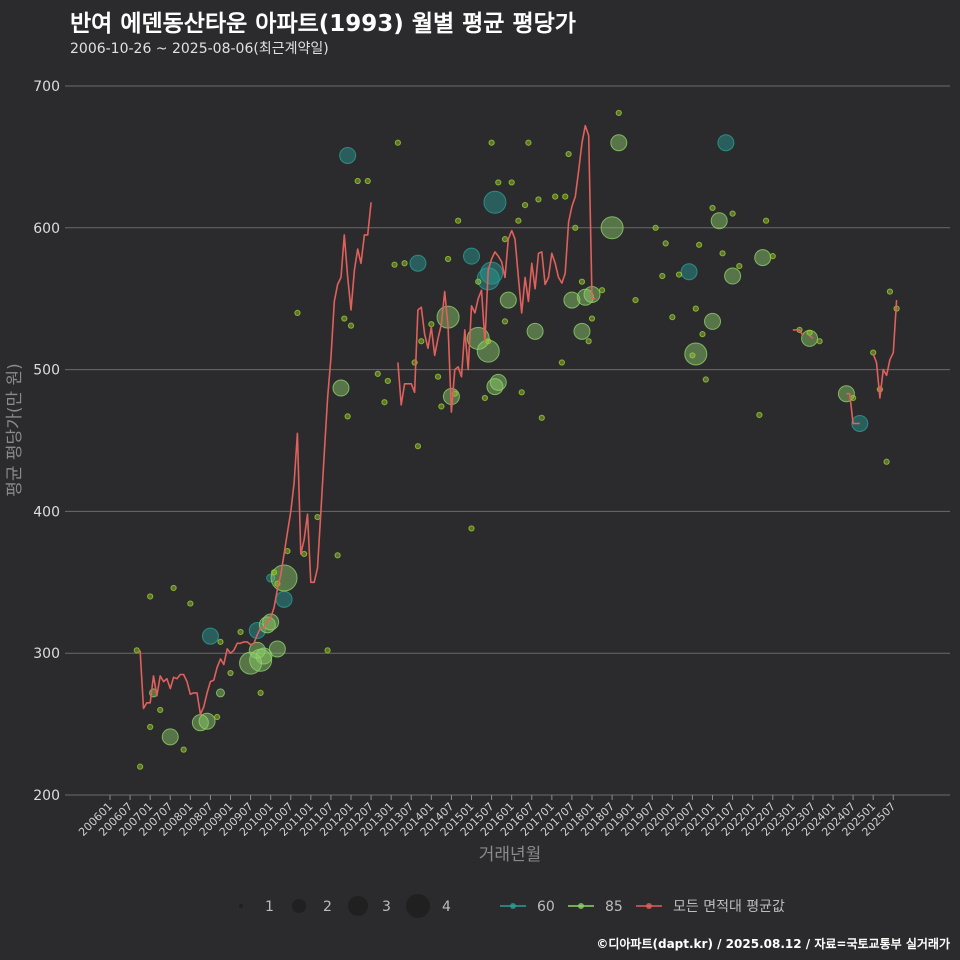 This screenshot has width=960, height=960. Describe the element at coordinates (546, 907) in the screenshot. I see `legend-series-label: 60` at that location.